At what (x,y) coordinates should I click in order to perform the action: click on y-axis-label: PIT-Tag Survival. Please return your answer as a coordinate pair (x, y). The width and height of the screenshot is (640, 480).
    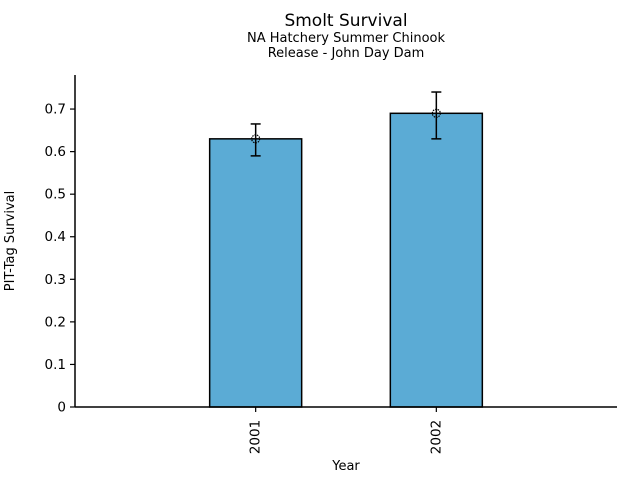
    Looking at the image, I should click on (10, 241).